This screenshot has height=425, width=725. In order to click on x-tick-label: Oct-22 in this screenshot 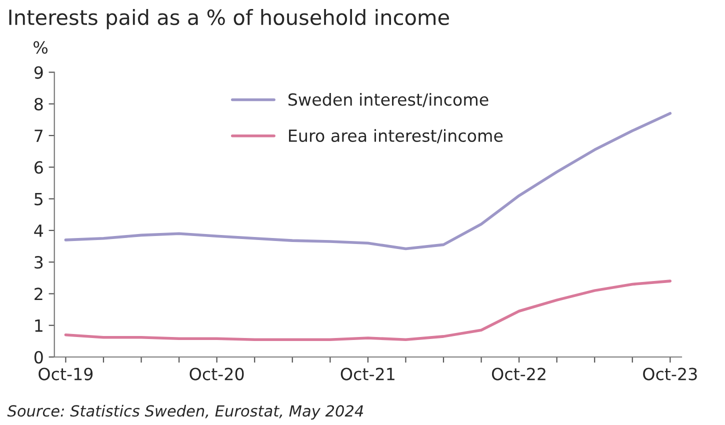, I will do `click(519, 374)`.